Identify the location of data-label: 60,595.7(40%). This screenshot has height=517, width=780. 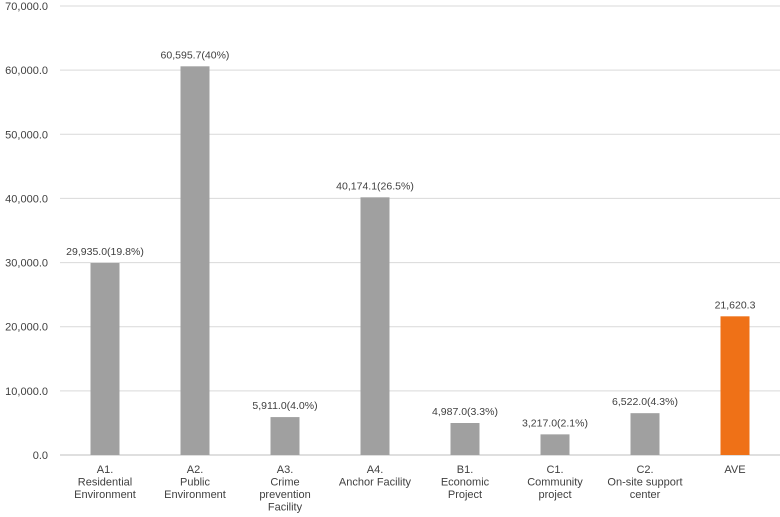
(195, 55).